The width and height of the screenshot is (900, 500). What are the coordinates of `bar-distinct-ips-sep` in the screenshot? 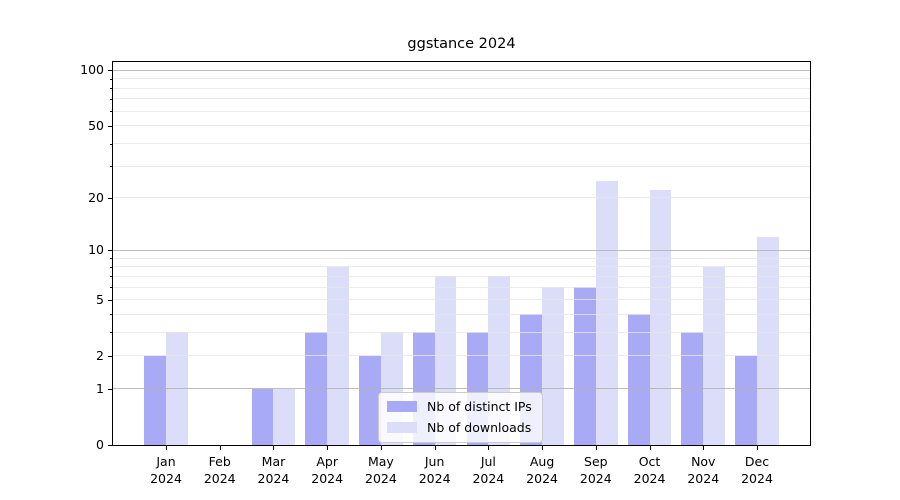 It's located at (585, 366).